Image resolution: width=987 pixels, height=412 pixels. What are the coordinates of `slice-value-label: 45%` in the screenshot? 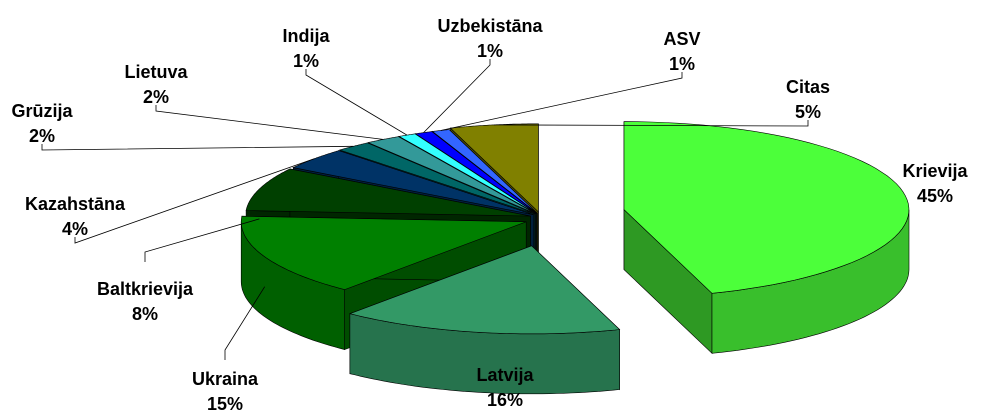 It's located at (935, 196).